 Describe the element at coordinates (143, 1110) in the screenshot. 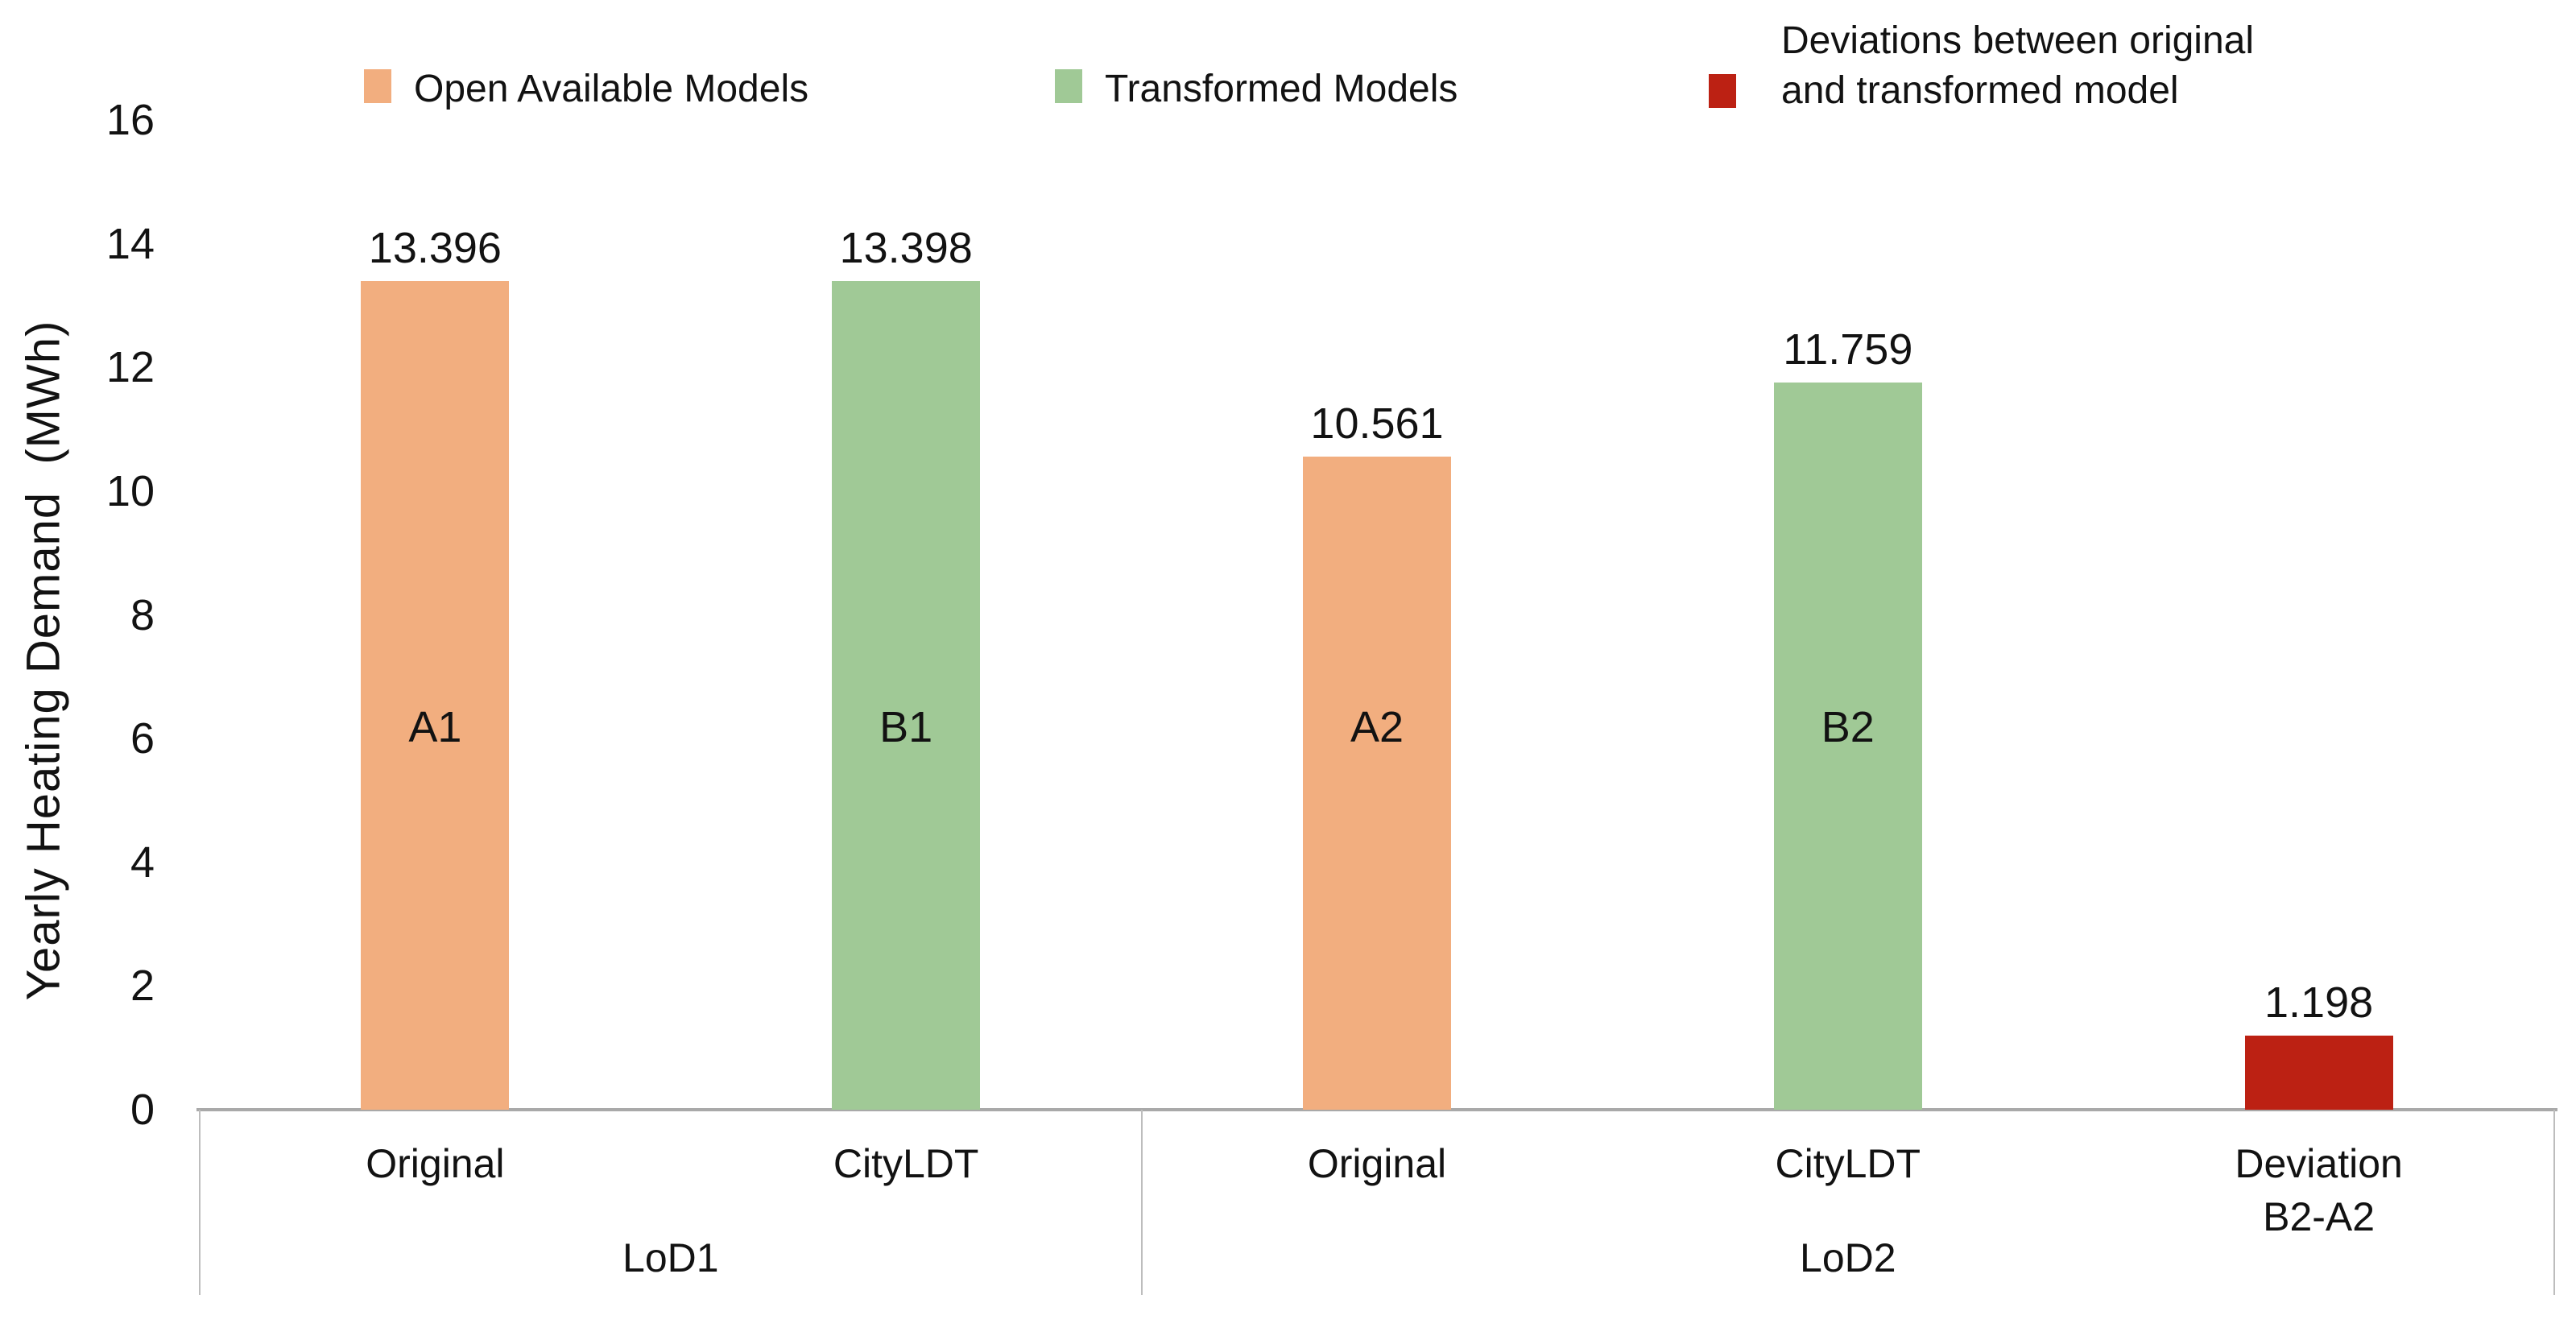

I see `y-tick-label: 0` at that location.